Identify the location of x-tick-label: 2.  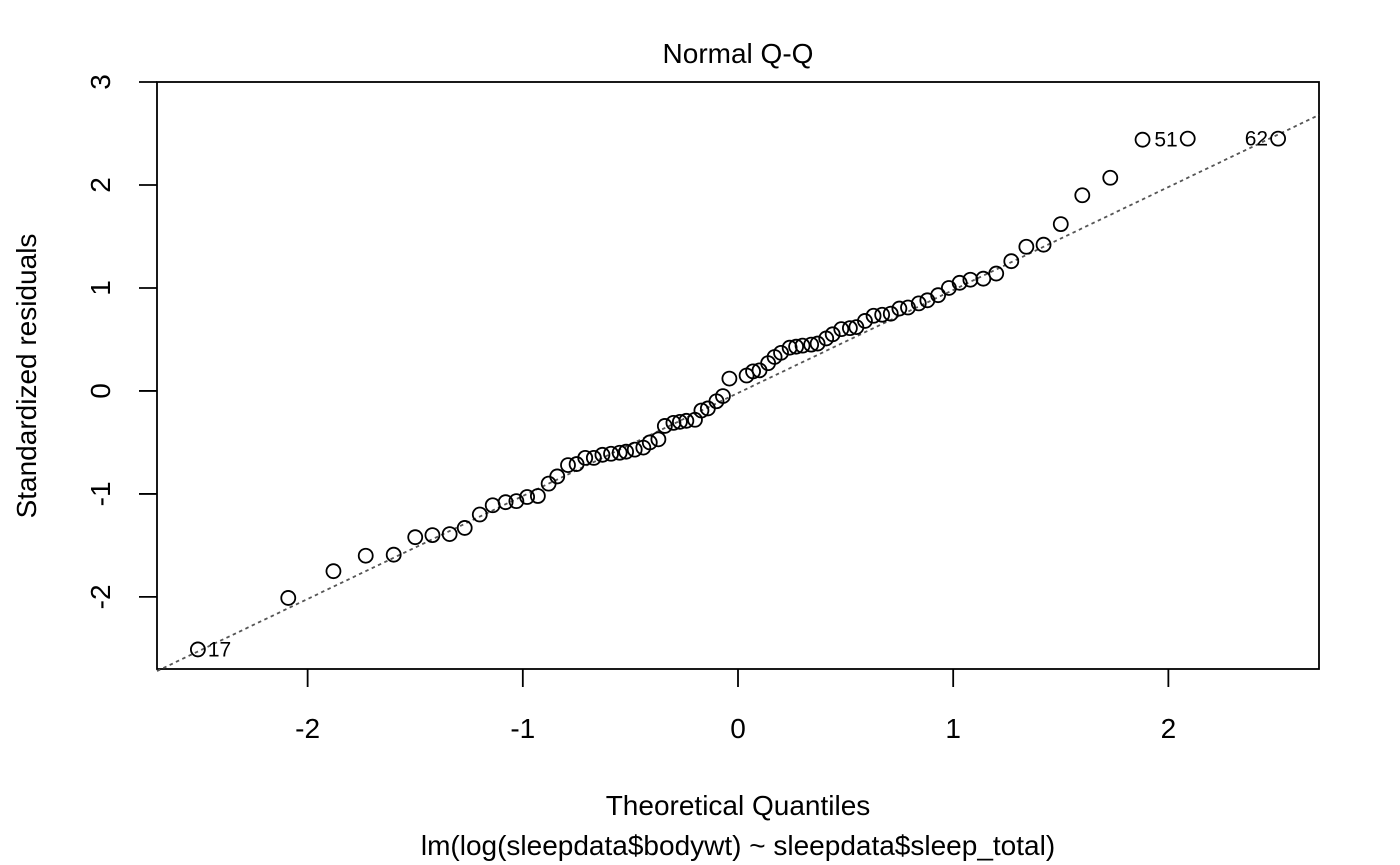
(1169, 728).